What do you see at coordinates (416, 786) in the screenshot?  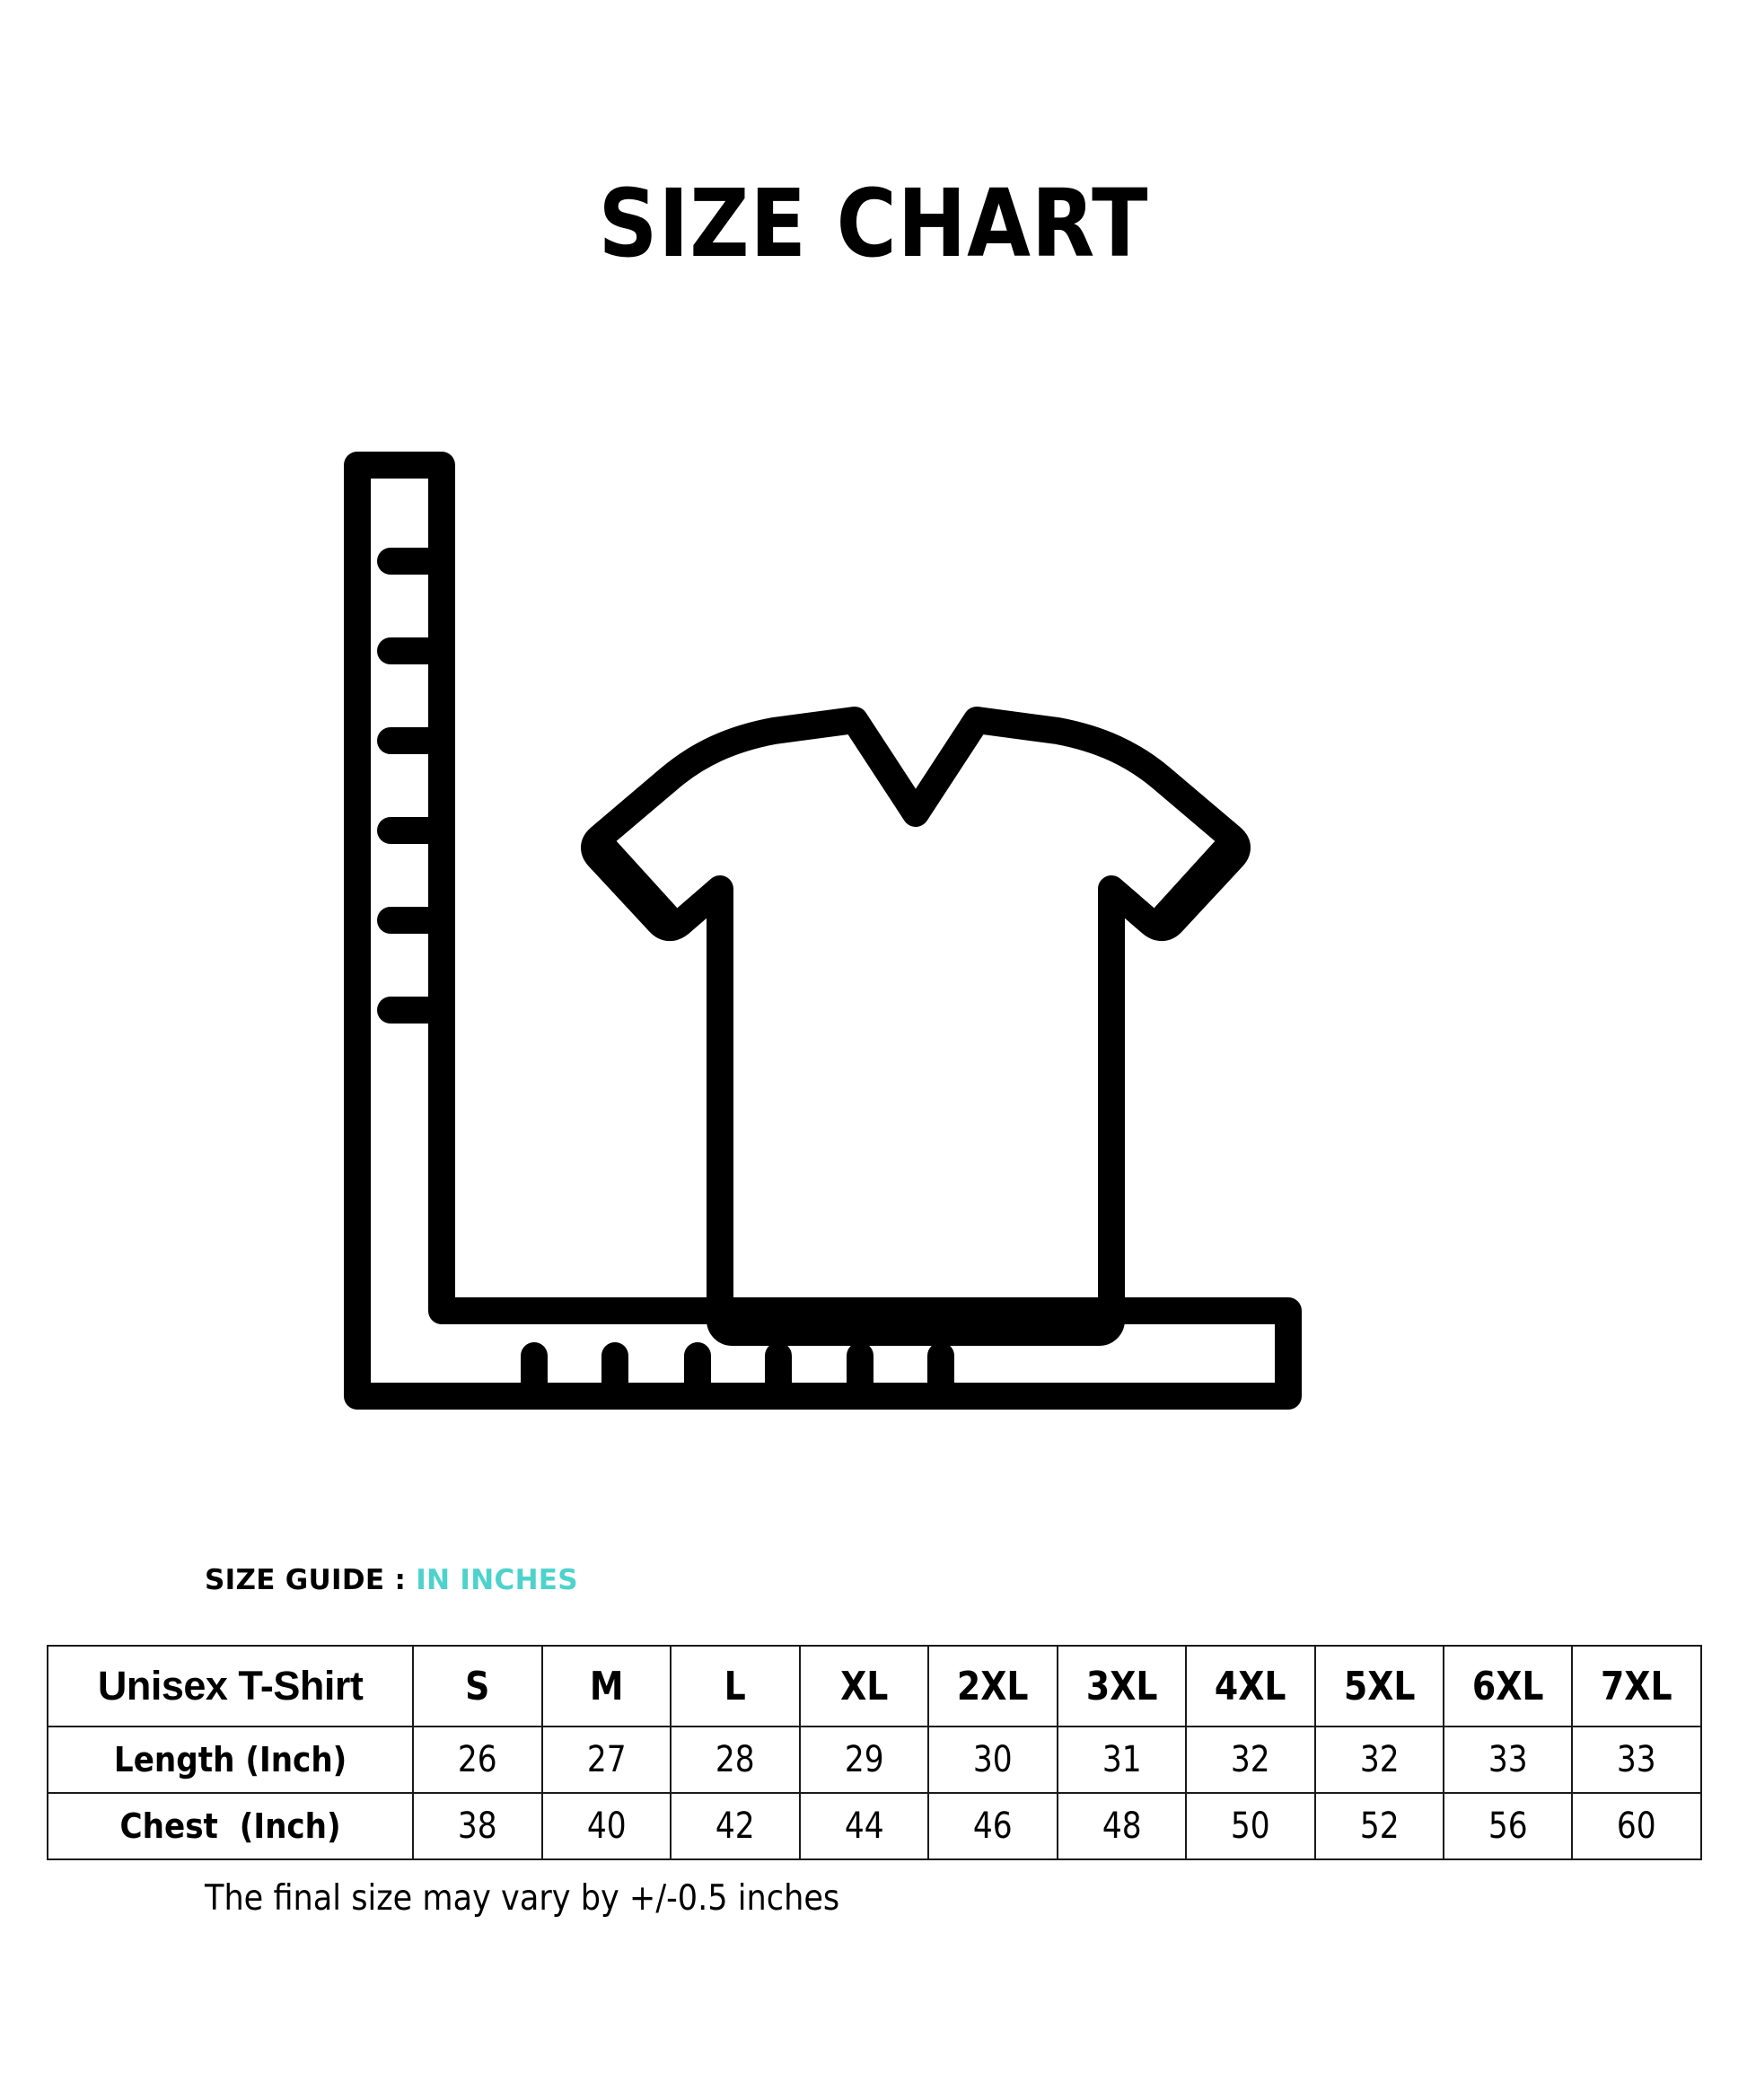 I see `ruler-vertical-ticks` at bounding box center [416, 786].